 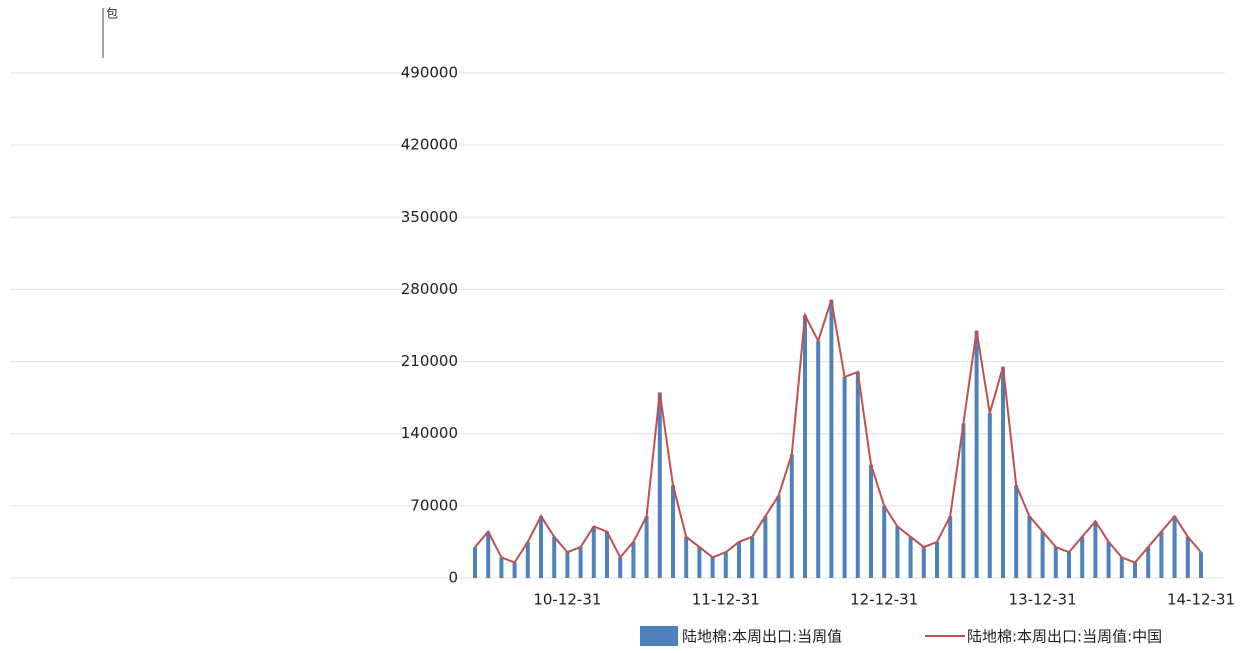 I want to click on unit-label: 包, so click(x=112, y=14).